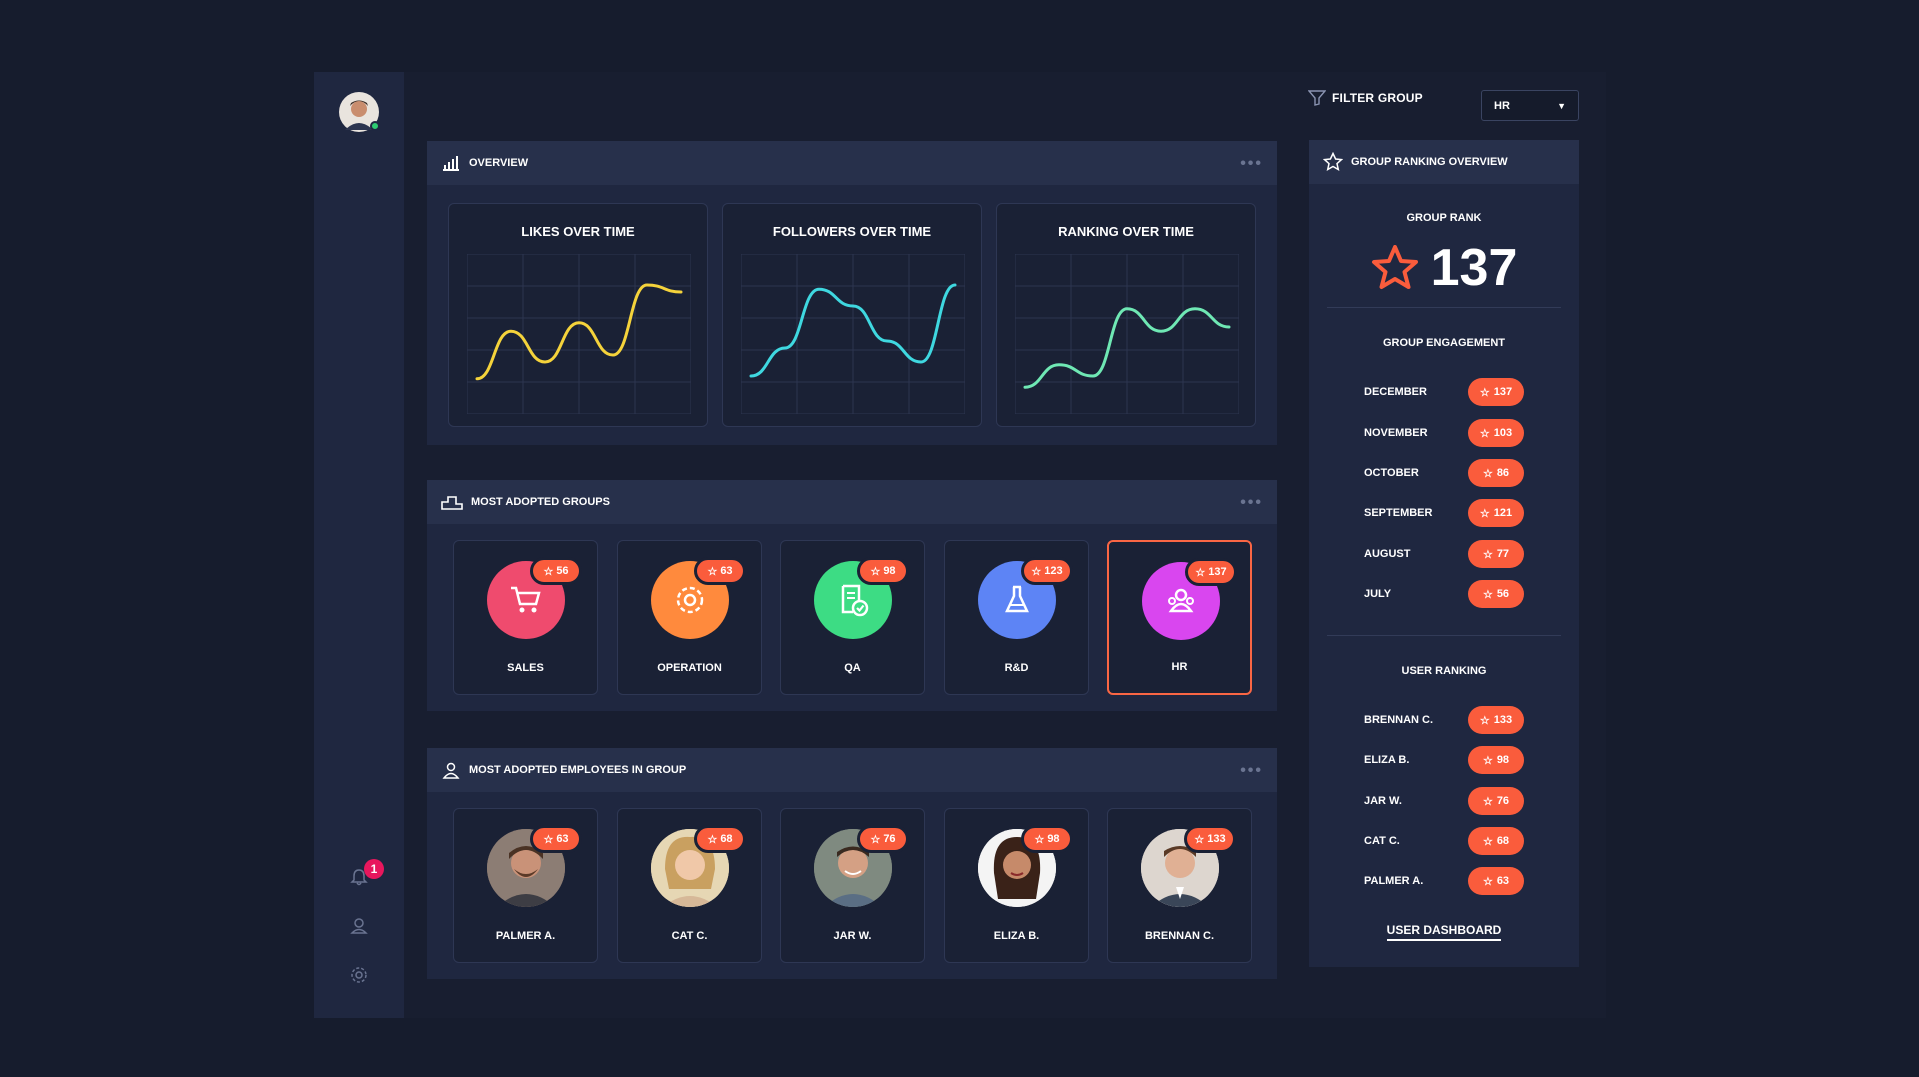  I want to click on group-label: HR, so click(1179, 667).